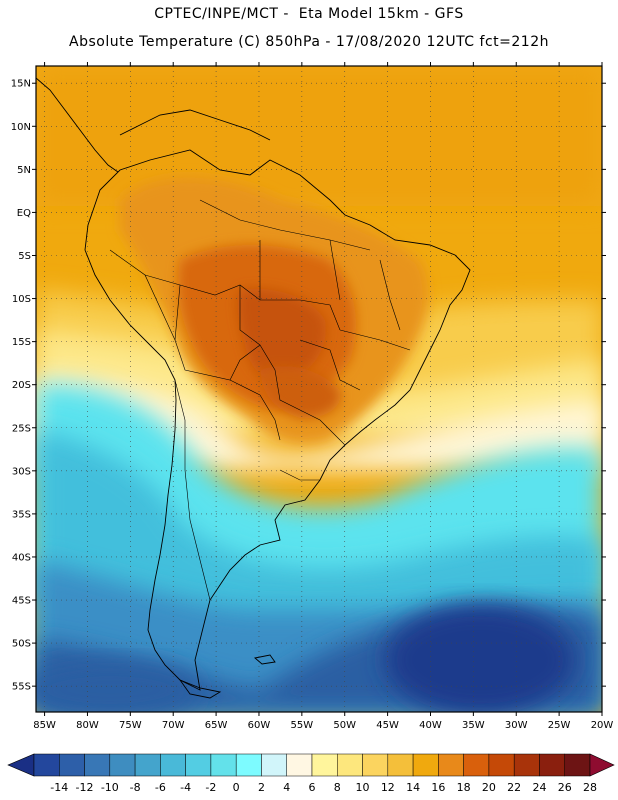 The width and height of the screenshot is (618, 800). I want to click on lon-tick-label: 65W, so click(216, 725).